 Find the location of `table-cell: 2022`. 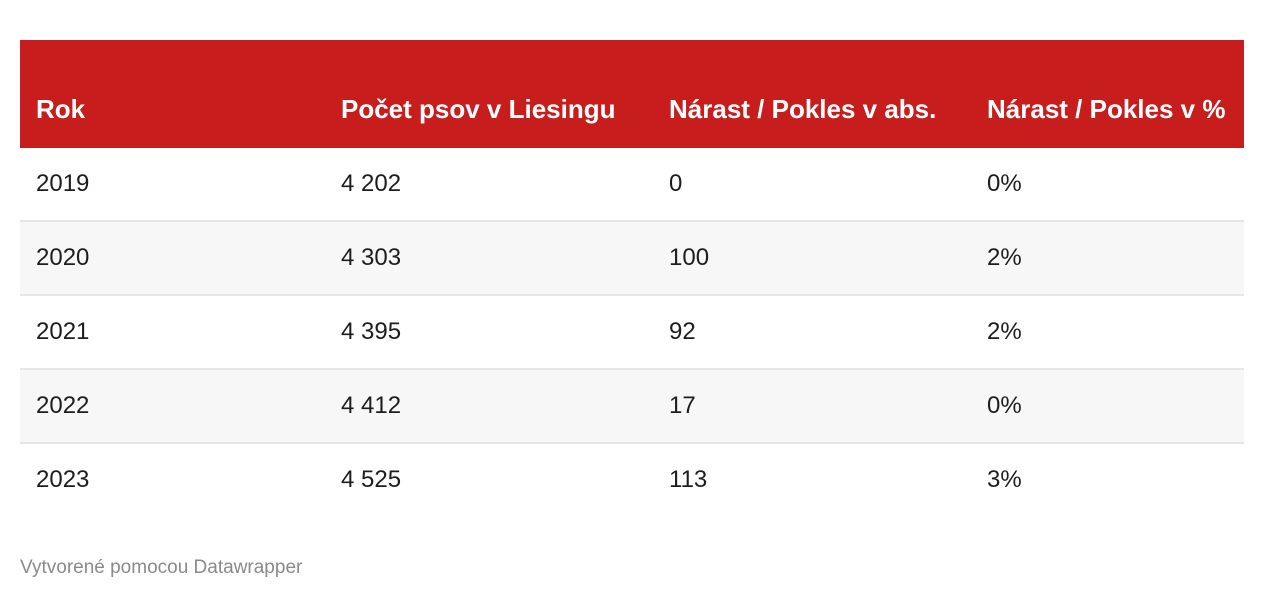

table-cell: 2022 is located at coordinates (172, 406).